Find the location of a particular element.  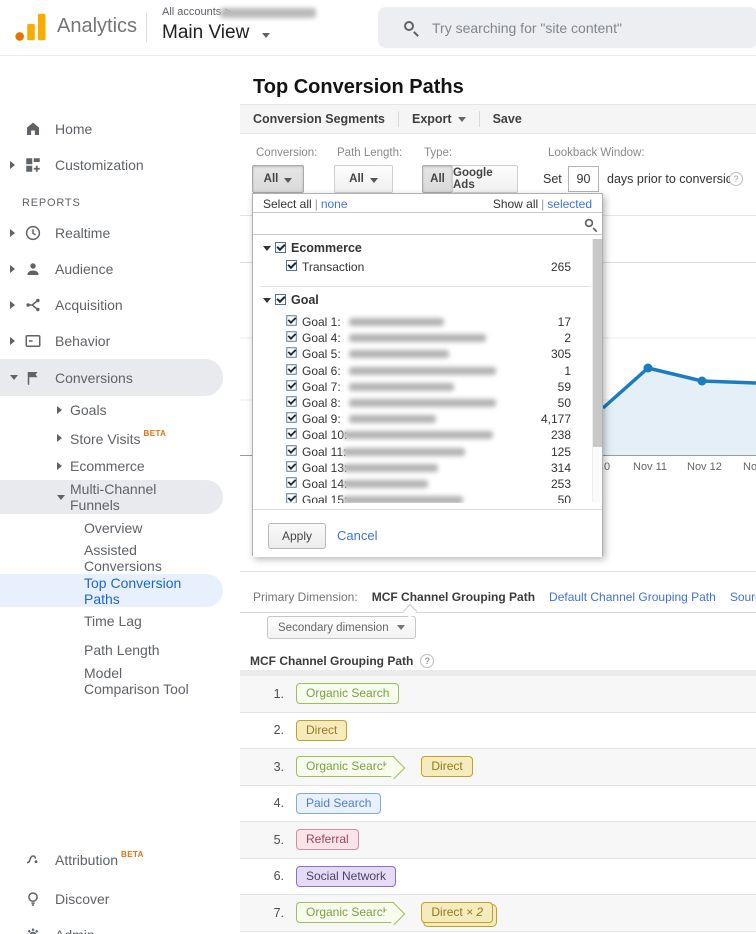

conversions-highlight is located at coordinates (111, 377).